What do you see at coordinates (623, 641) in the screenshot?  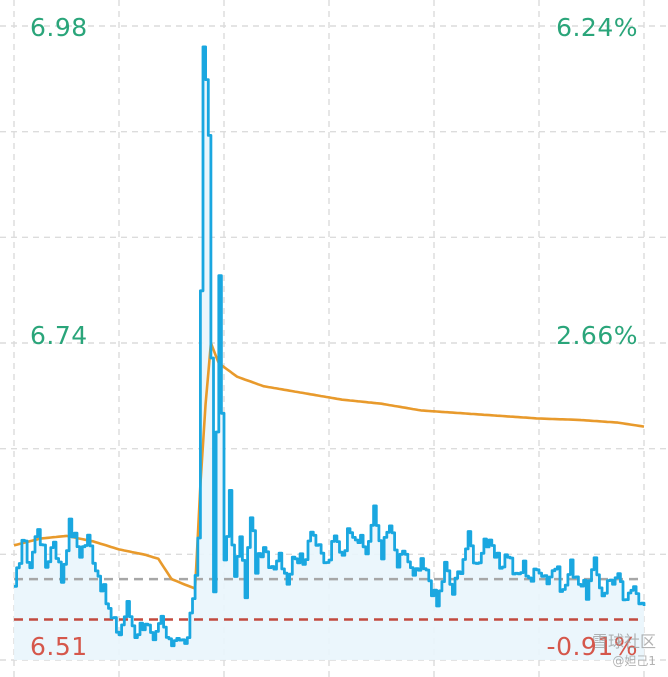 I see `watermark-text: 雪球社区` at bounding box center [623, 641].